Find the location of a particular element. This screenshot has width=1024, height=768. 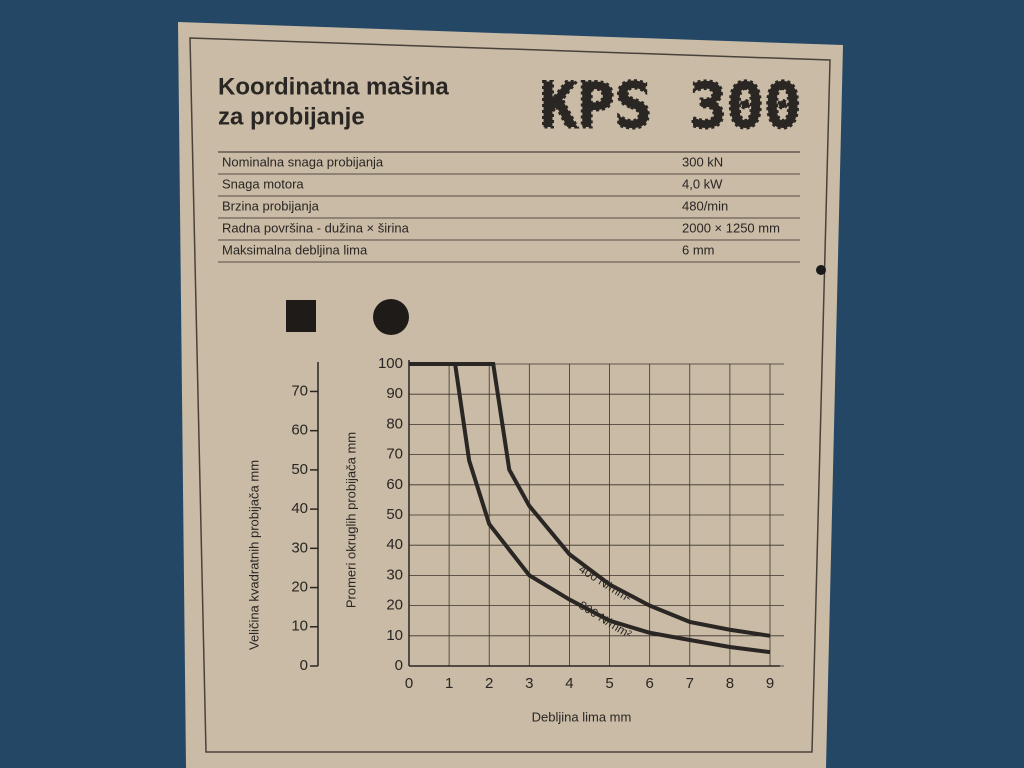

y-tick-label: 10 is located at coordinates (394, 635).